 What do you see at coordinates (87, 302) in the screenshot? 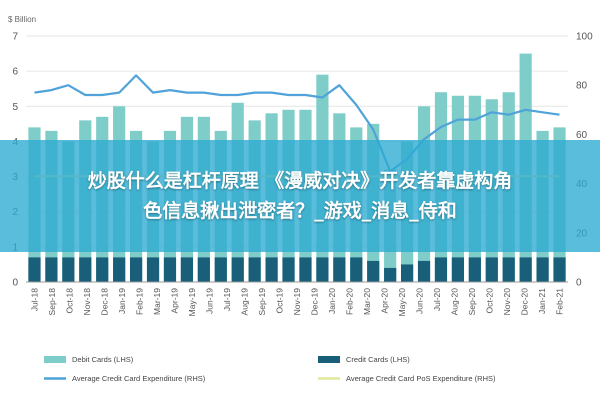
I see `x-tick-label: Nov-18` at bounding box center [87, 302].